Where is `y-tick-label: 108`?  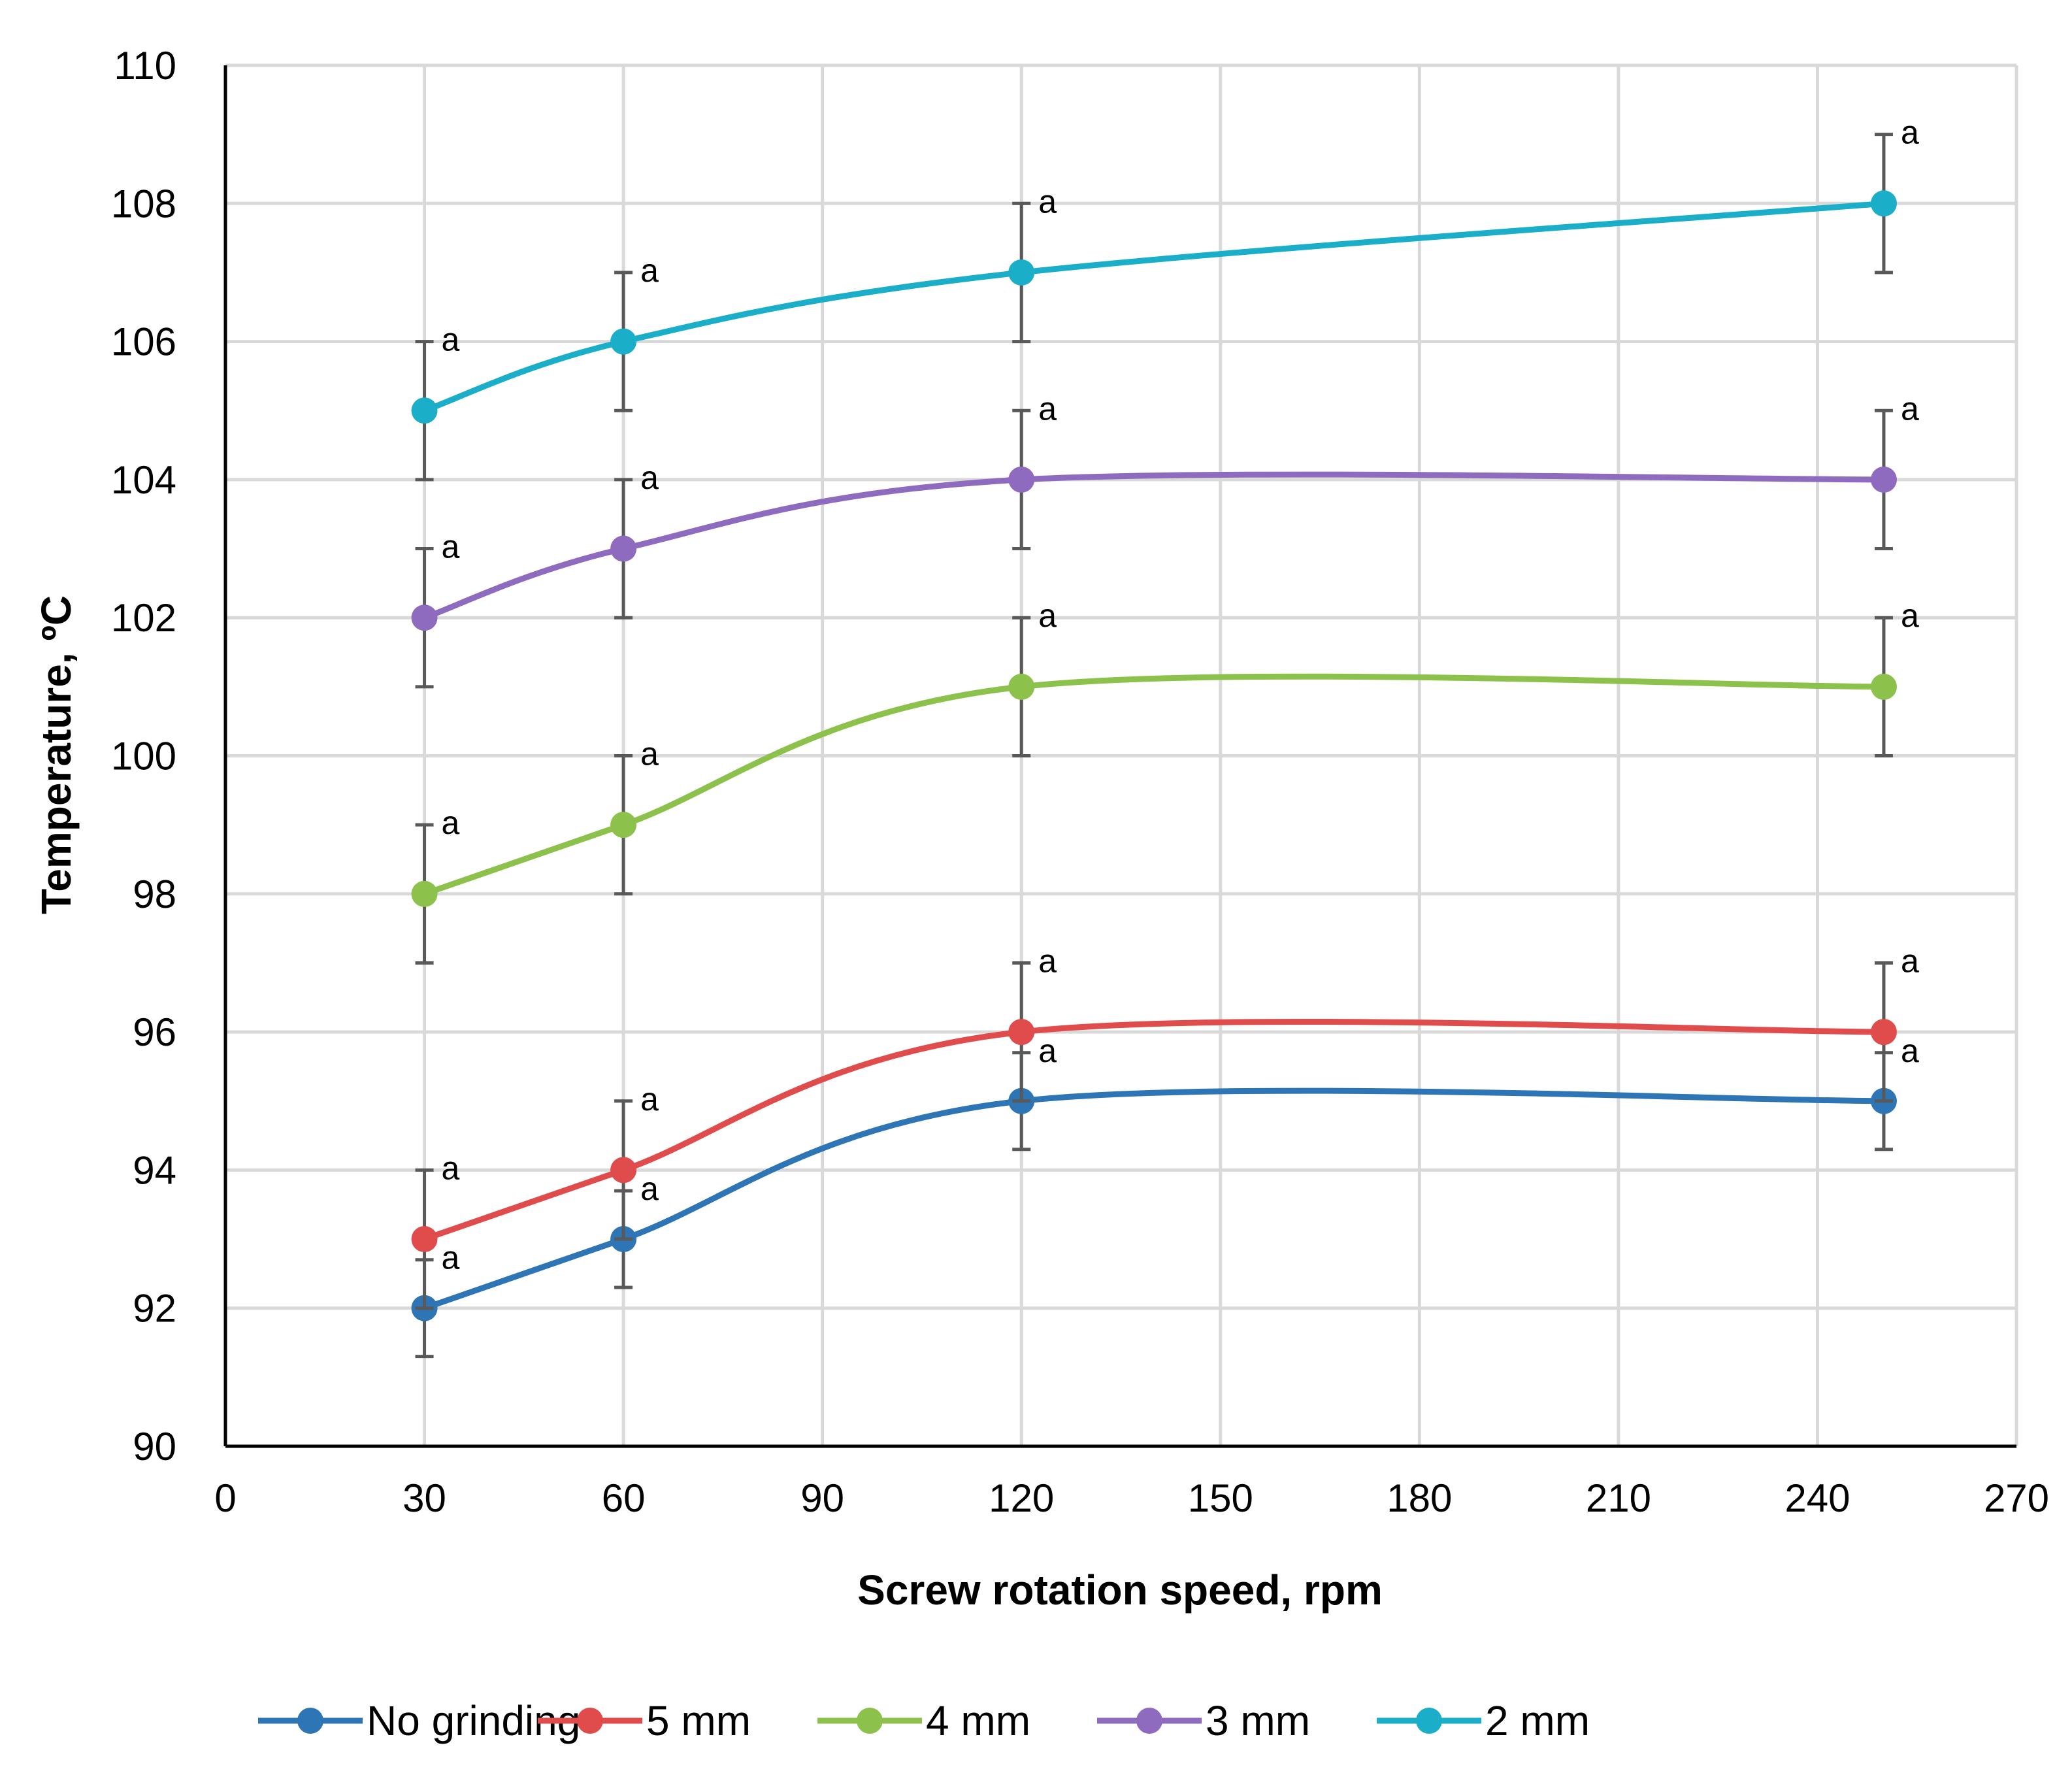 y-tick-label: 108 is located at coordinates (143, 204).